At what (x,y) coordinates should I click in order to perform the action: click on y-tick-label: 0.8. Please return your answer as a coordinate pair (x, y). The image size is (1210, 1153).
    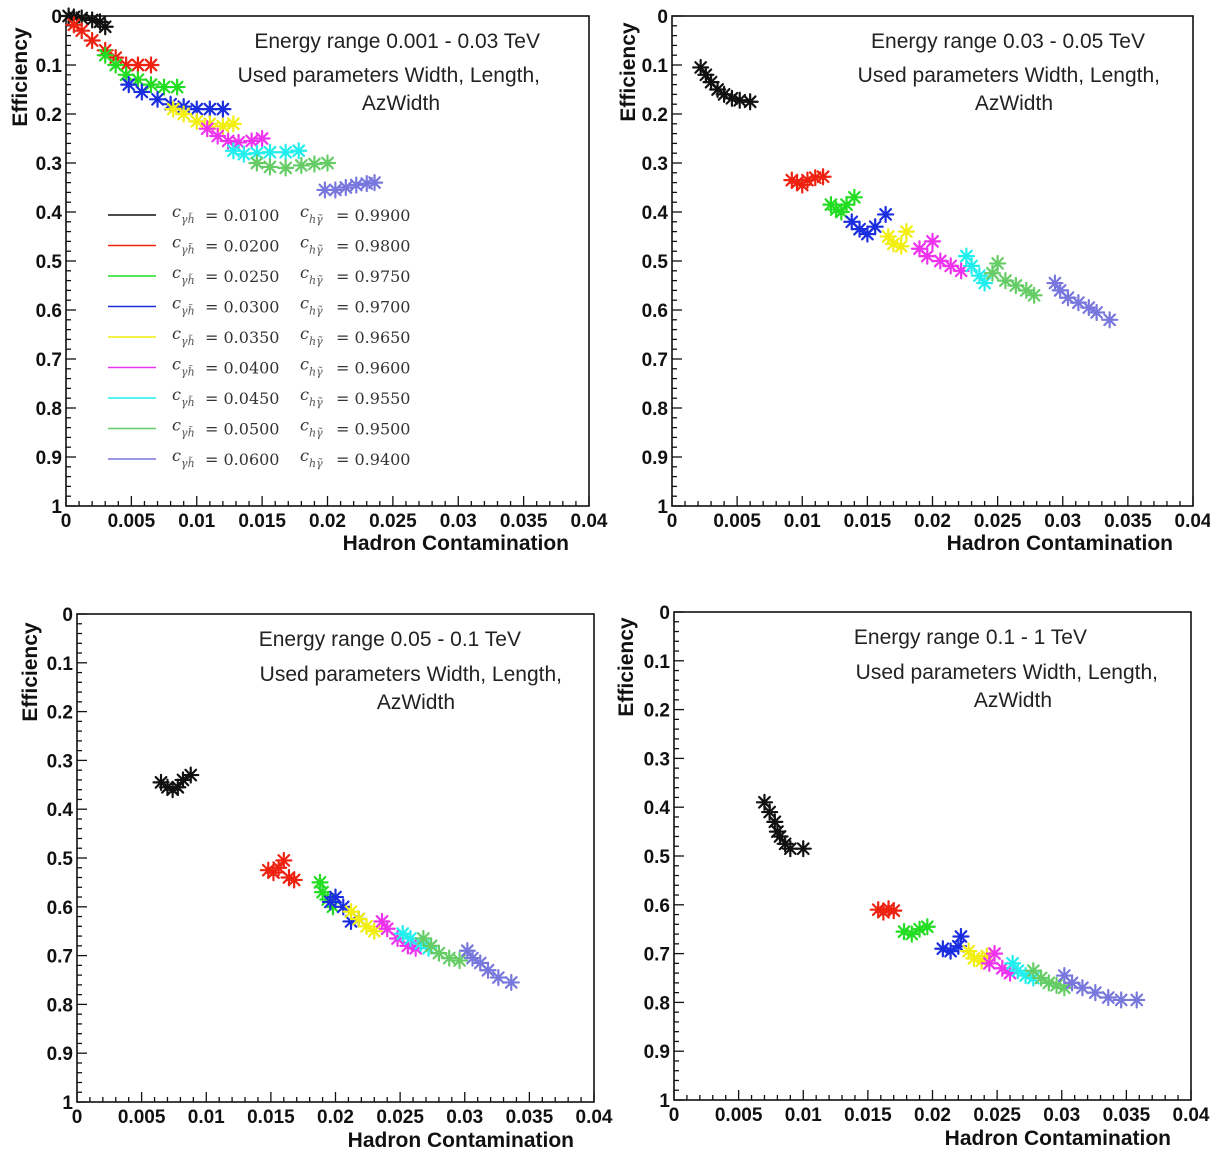
    Looking at the image, I should click on (49, 409).